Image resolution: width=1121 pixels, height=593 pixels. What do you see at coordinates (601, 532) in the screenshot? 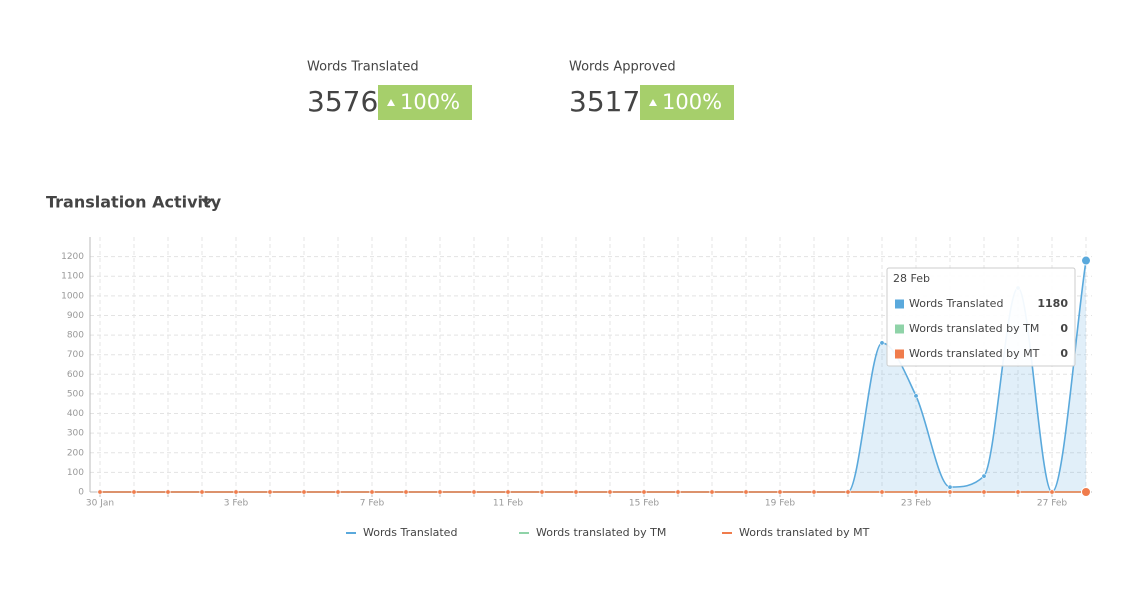
I see `legend-label: Words translated by TM` at bounding box center [601, 532].